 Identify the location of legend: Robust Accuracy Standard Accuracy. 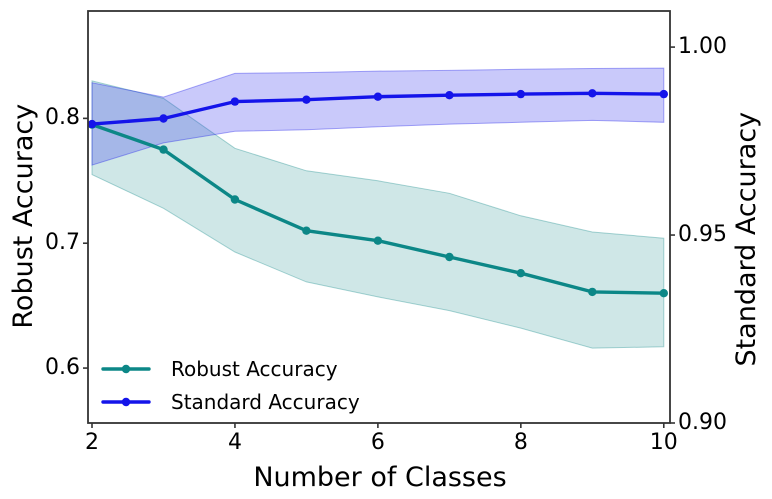
(230, 385).